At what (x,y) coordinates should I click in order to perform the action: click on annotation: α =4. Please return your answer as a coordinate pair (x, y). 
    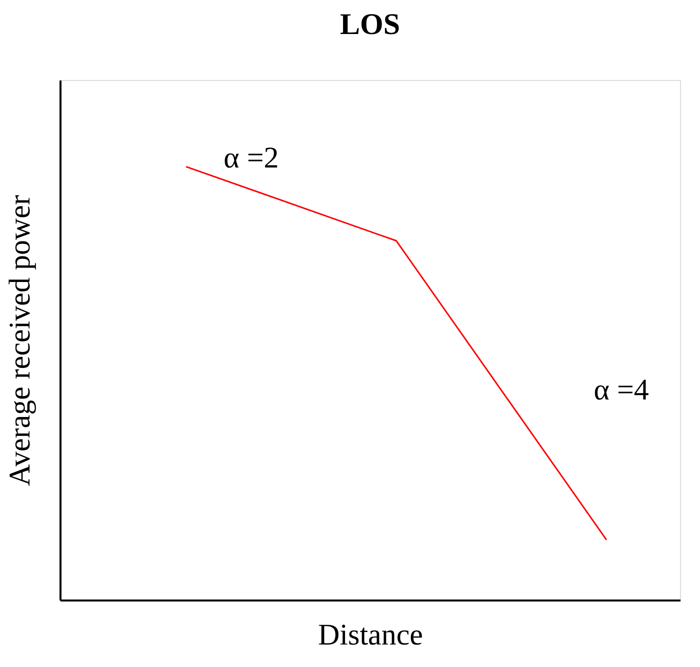
    Looking at the image, I should click on (621, 389).